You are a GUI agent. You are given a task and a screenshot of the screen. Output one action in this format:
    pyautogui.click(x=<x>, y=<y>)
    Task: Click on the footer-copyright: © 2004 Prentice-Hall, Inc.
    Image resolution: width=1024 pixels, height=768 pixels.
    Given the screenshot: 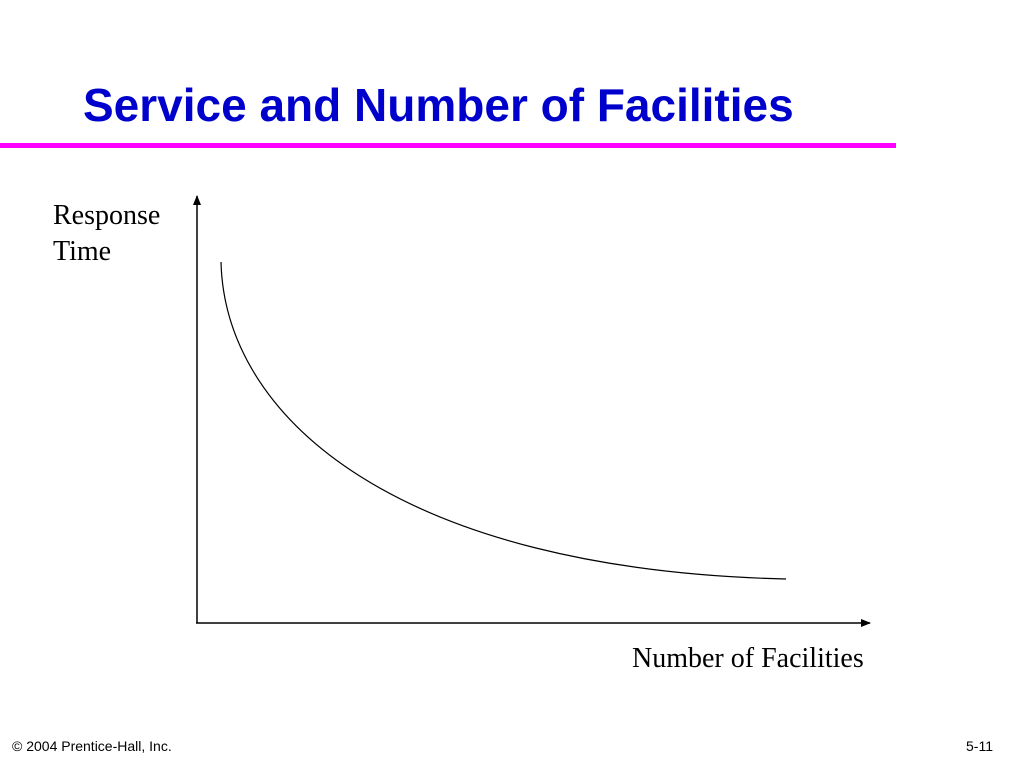 What is the action you would take?
    pyautogui.click(x=92, y=746)
    